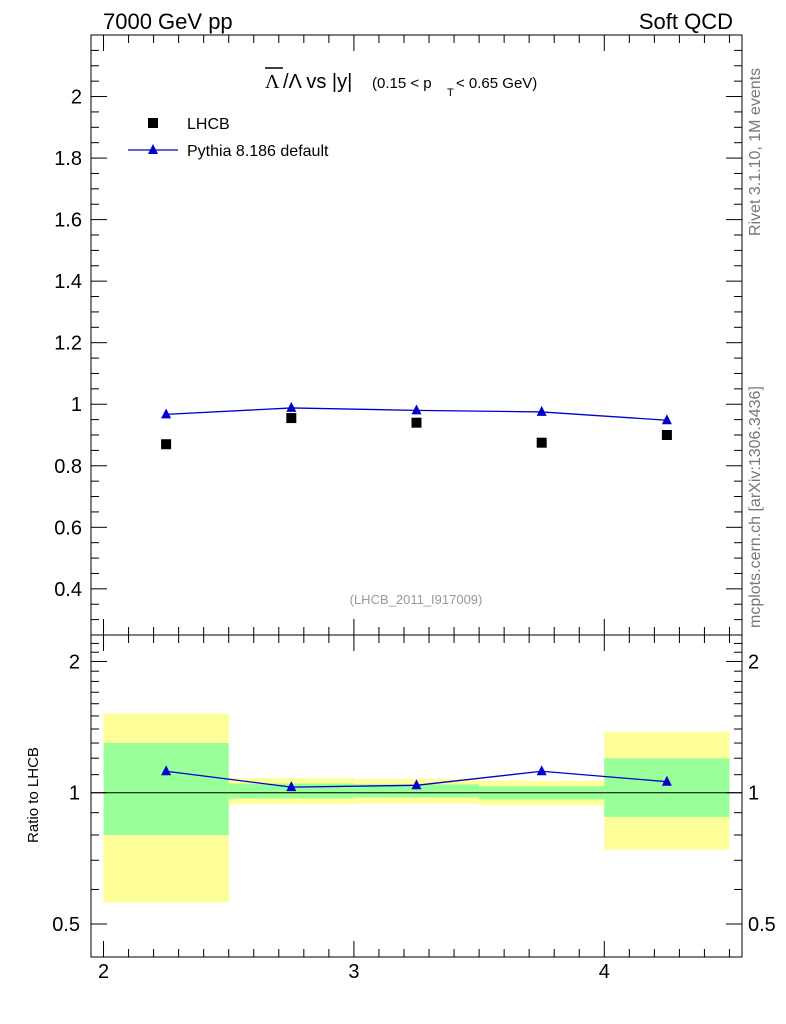 The image size is (786, 1024). I want to click on ratio-x-tick-label: 3, so click(353, 972).